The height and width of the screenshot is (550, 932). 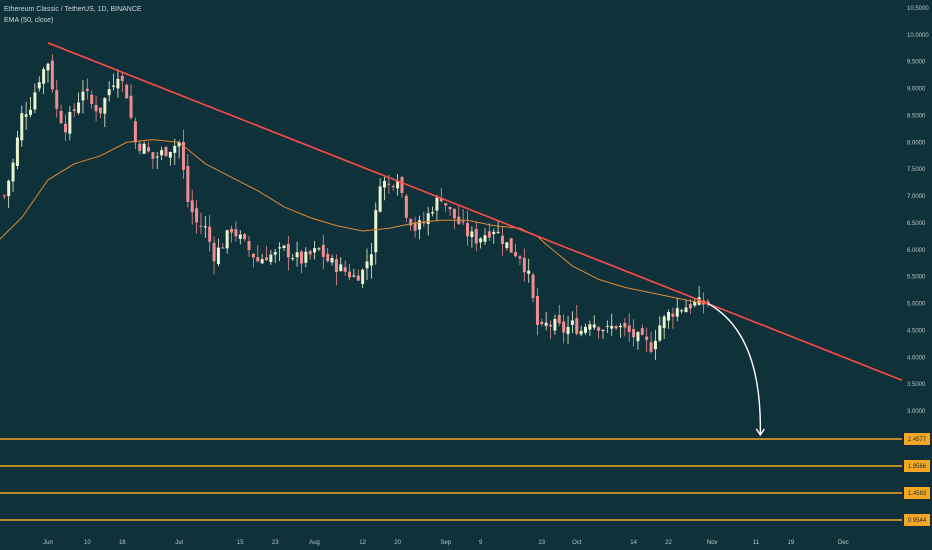 I want to click on y-tick-label: 3.0000, so click(x=916, y=412).